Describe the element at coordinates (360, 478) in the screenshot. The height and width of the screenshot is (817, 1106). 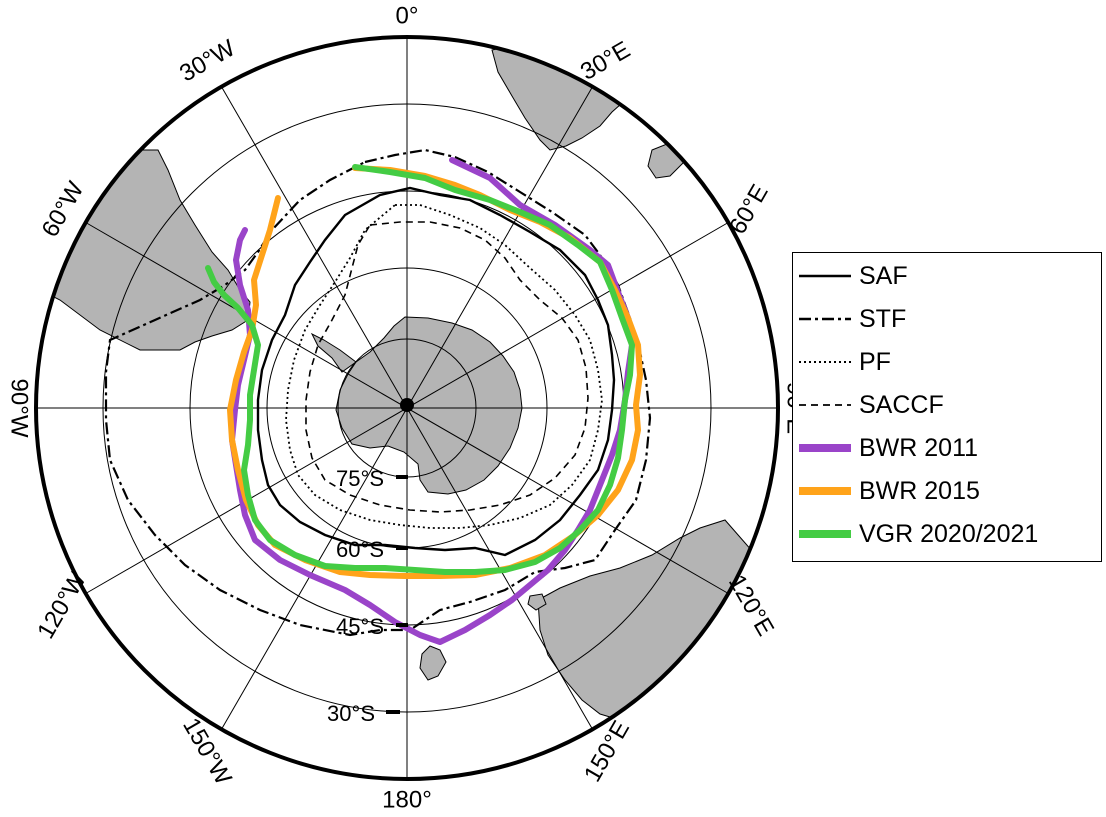
I see `lat-label-75s: 75°S` at that location.